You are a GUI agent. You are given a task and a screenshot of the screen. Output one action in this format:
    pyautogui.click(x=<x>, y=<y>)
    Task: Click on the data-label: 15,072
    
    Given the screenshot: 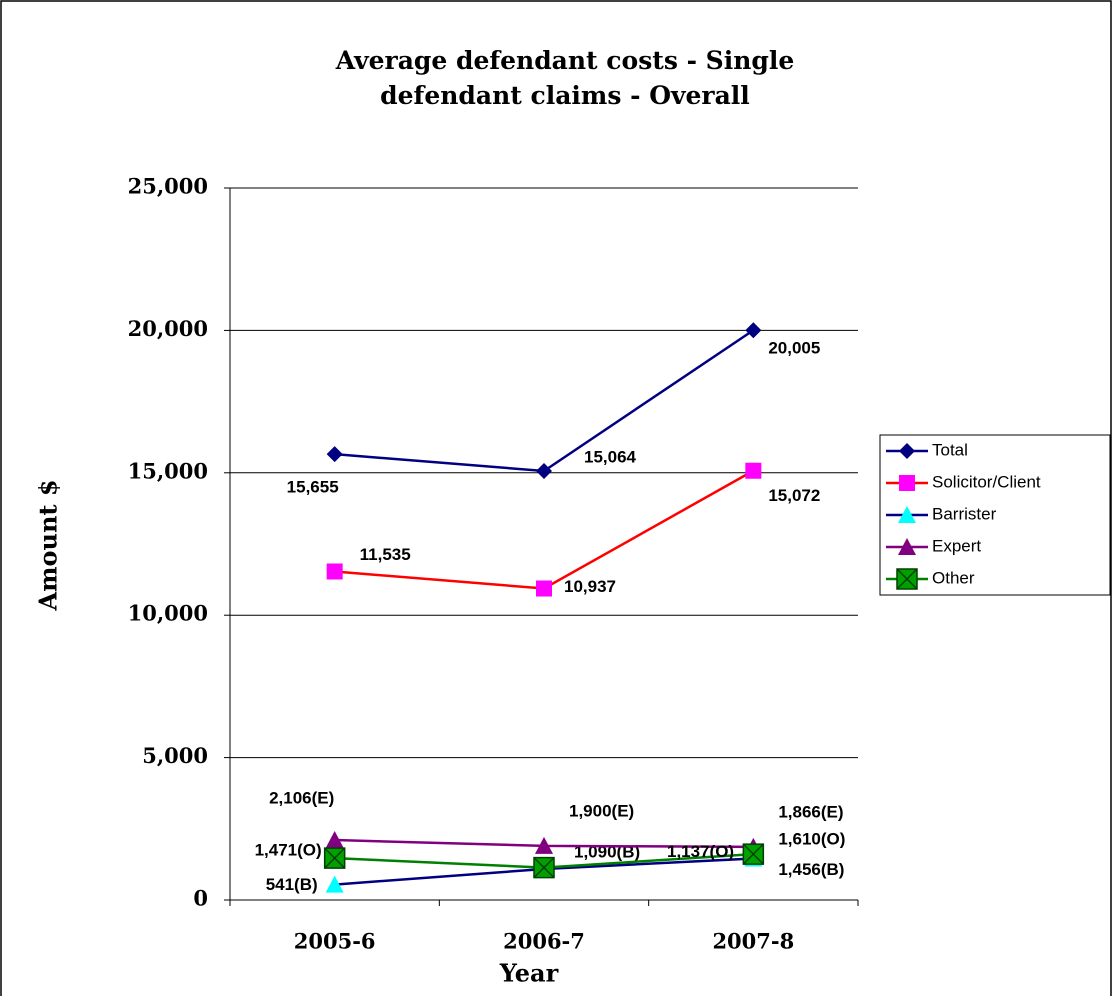 What is the action you would take?
    pyautogui.click(x=794, y=495)
    